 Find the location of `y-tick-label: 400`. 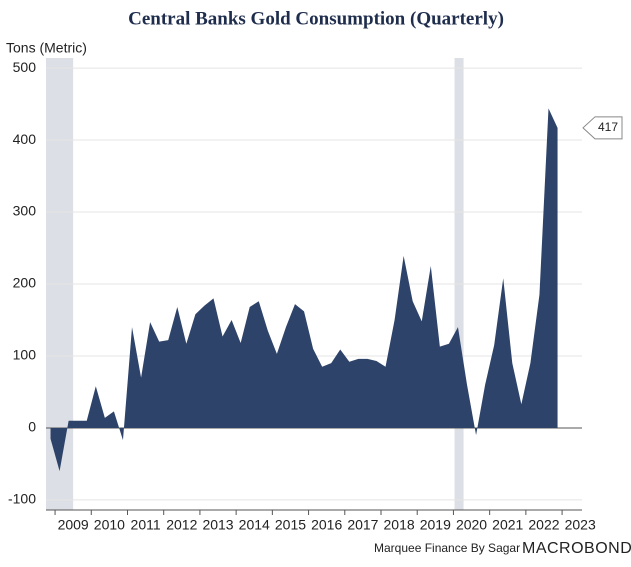

y-tick-label: 400 is located at coordinates (25, 139).